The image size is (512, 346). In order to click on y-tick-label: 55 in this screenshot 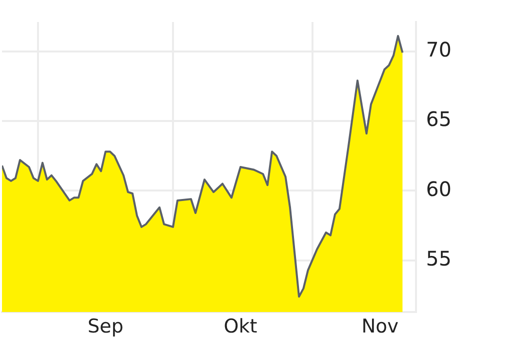, I will do `click(439, 258)`.